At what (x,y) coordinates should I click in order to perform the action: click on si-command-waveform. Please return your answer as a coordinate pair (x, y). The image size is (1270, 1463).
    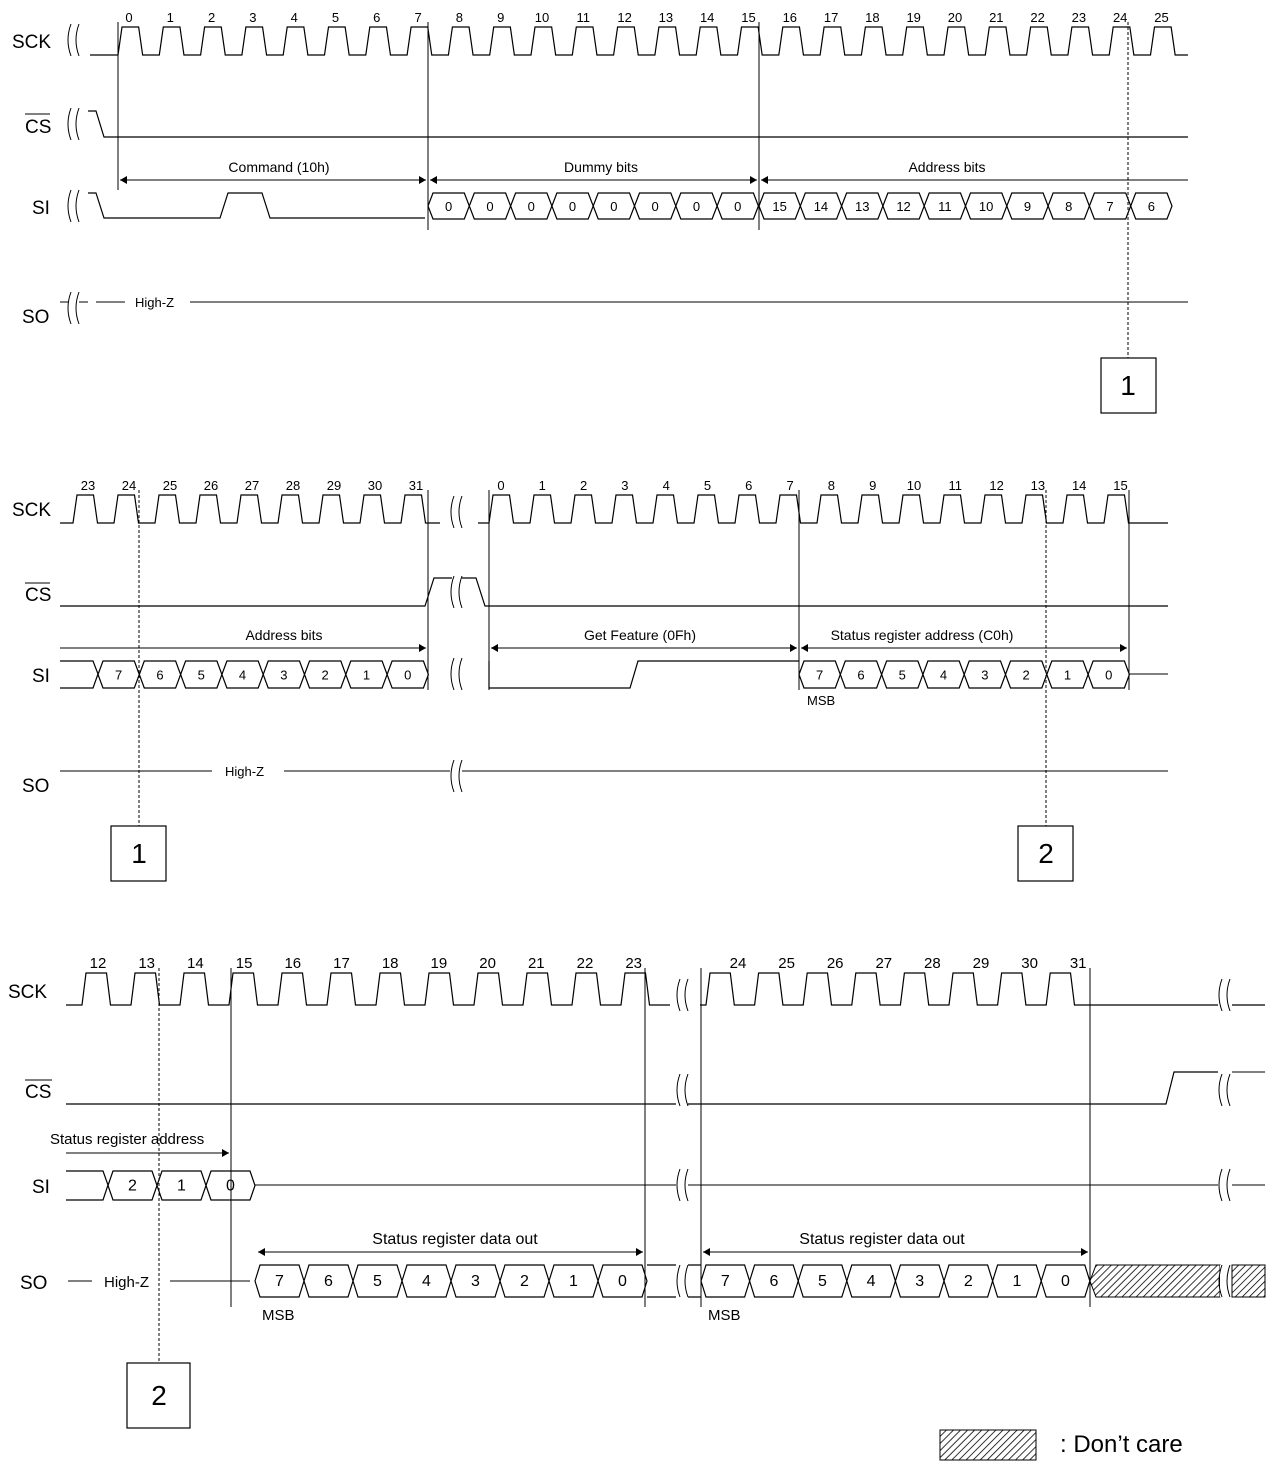
    Looking at the image, I should click on (256, 205).